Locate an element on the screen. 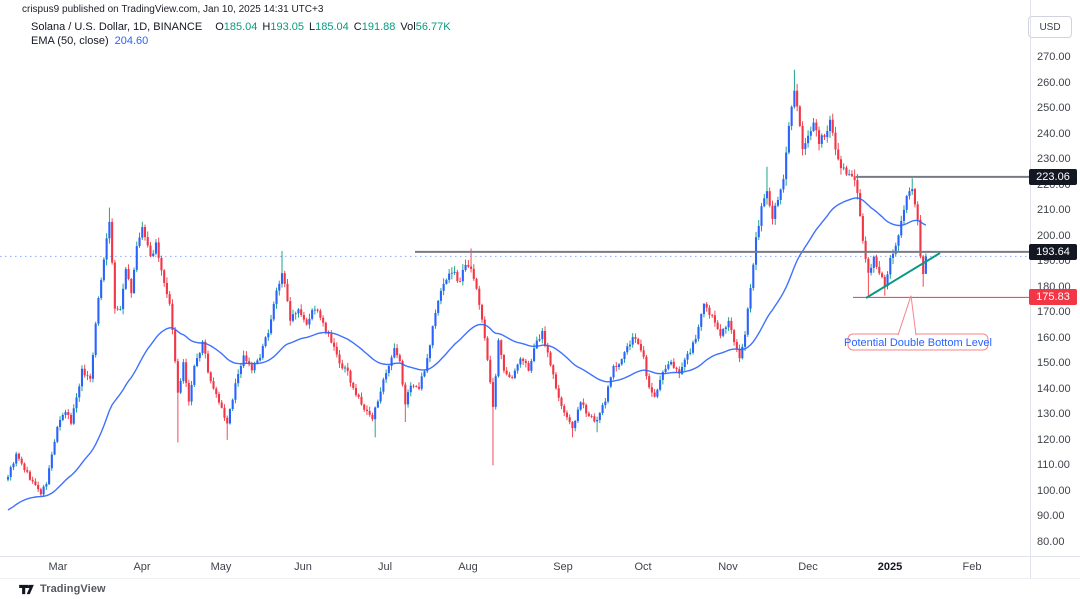 Image resolution: width=1080 pixels, height=599 pixels. price-axis-tick: 110.00 is located at coordinates (1053, 465).